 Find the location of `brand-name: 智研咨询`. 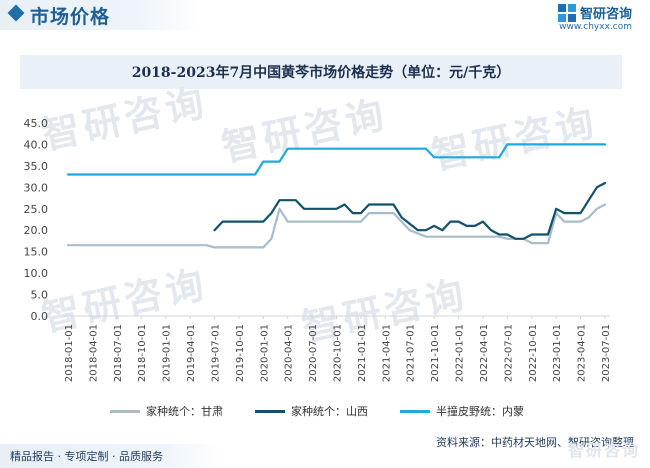

brand-name: 智研咨询 is located at coordinates (605, 14).